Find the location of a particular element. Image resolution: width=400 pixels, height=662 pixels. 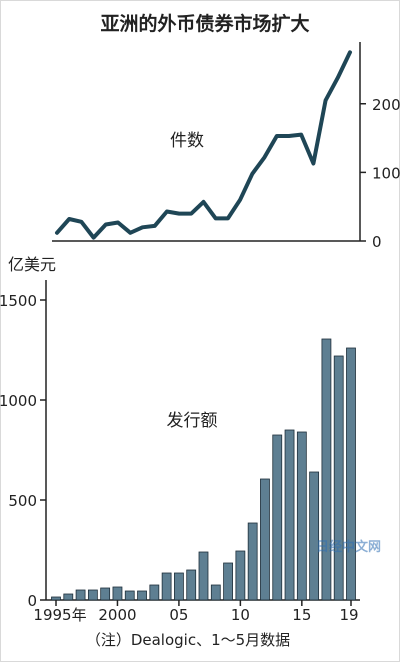

count-y-tick-label: 200 is located at coordinates (386, 105).